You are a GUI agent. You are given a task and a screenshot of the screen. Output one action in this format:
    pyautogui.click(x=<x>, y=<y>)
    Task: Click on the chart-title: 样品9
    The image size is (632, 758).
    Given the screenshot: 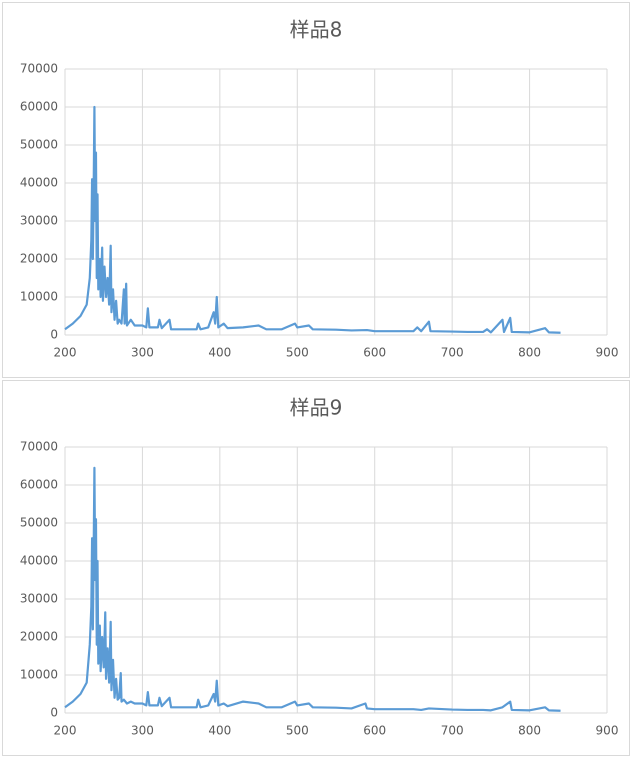 What is the action you would take?
    pyautogui.click(x=316, y=408)
    